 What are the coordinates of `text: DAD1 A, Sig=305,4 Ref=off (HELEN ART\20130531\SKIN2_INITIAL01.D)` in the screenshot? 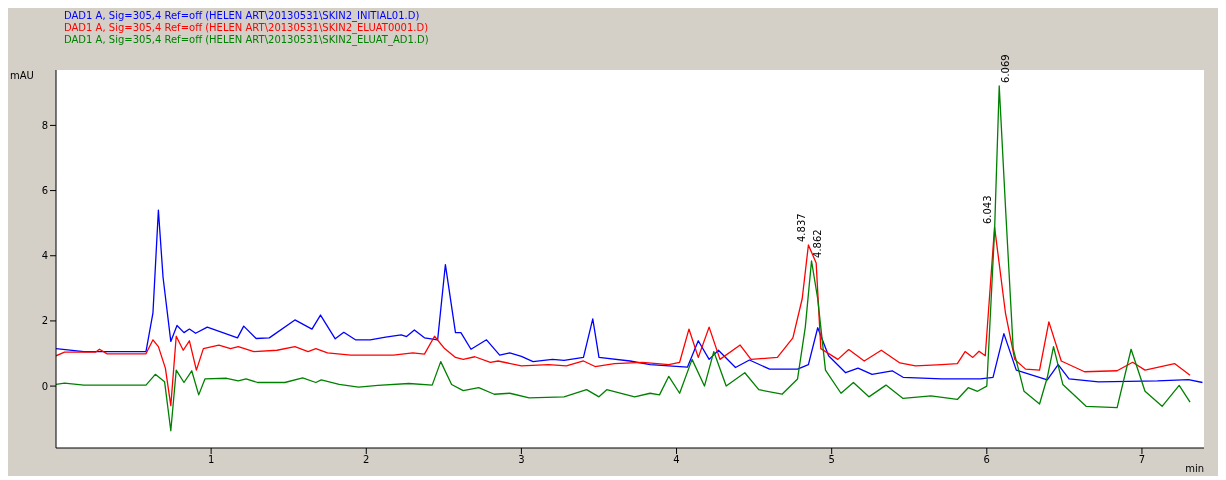 It's located at (242, 16).